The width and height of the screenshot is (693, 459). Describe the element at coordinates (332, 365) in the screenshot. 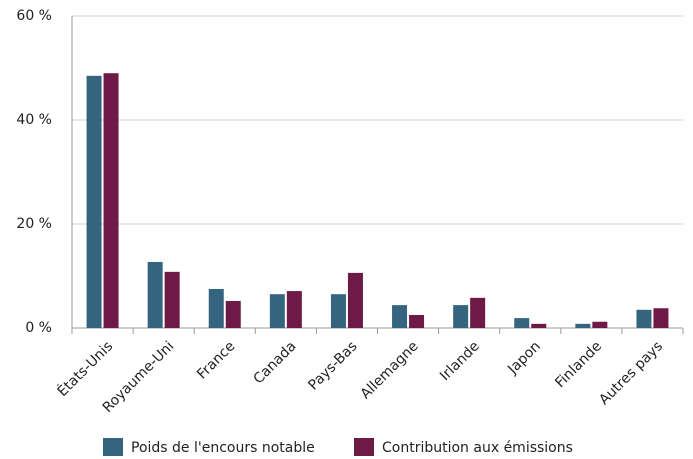

I see `x-tick-label: Pays-Bas` at that location.